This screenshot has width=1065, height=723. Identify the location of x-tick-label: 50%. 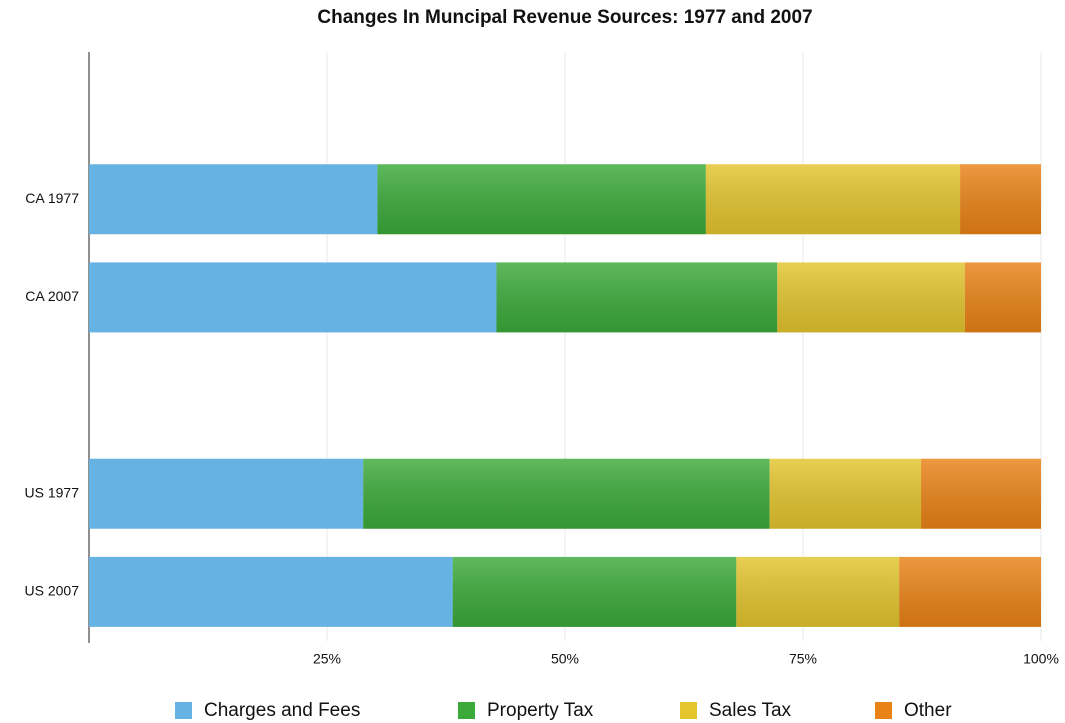
(565, 659).